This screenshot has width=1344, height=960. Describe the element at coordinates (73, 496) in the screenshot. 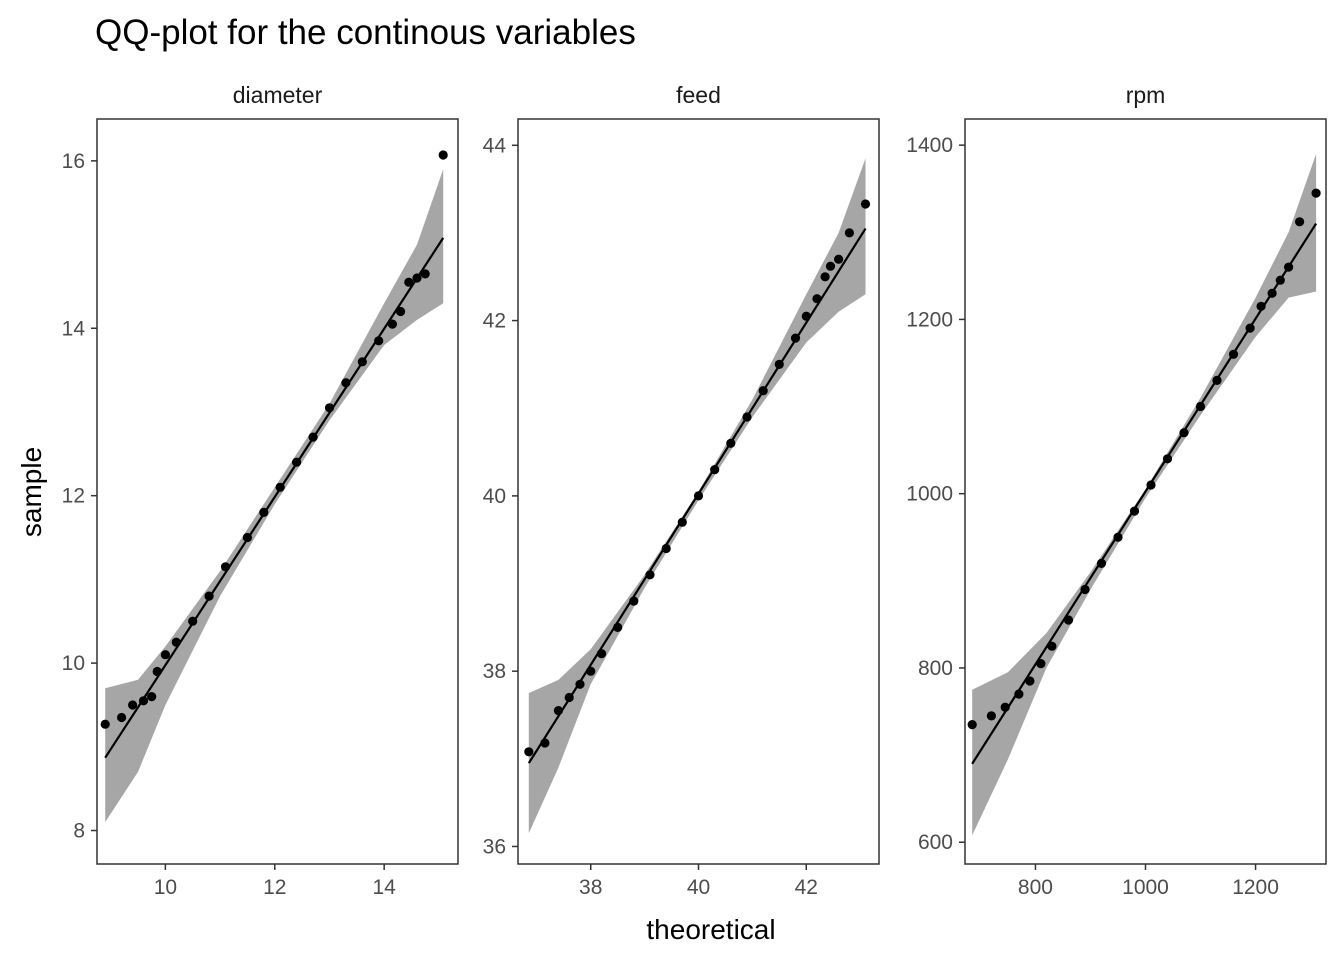

I see `y-tick-label: 12` at that location.